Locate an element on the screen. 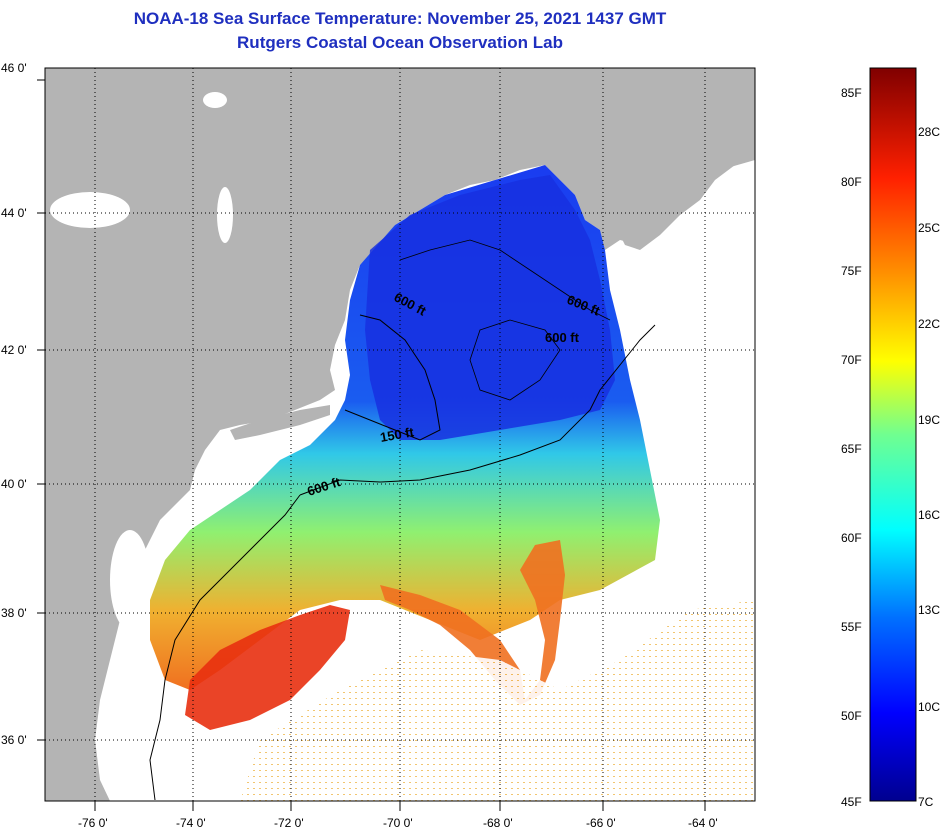 This screenshot has width=944, height=832. colorbar-f-label: 85F is located at coordinates (851, 93).